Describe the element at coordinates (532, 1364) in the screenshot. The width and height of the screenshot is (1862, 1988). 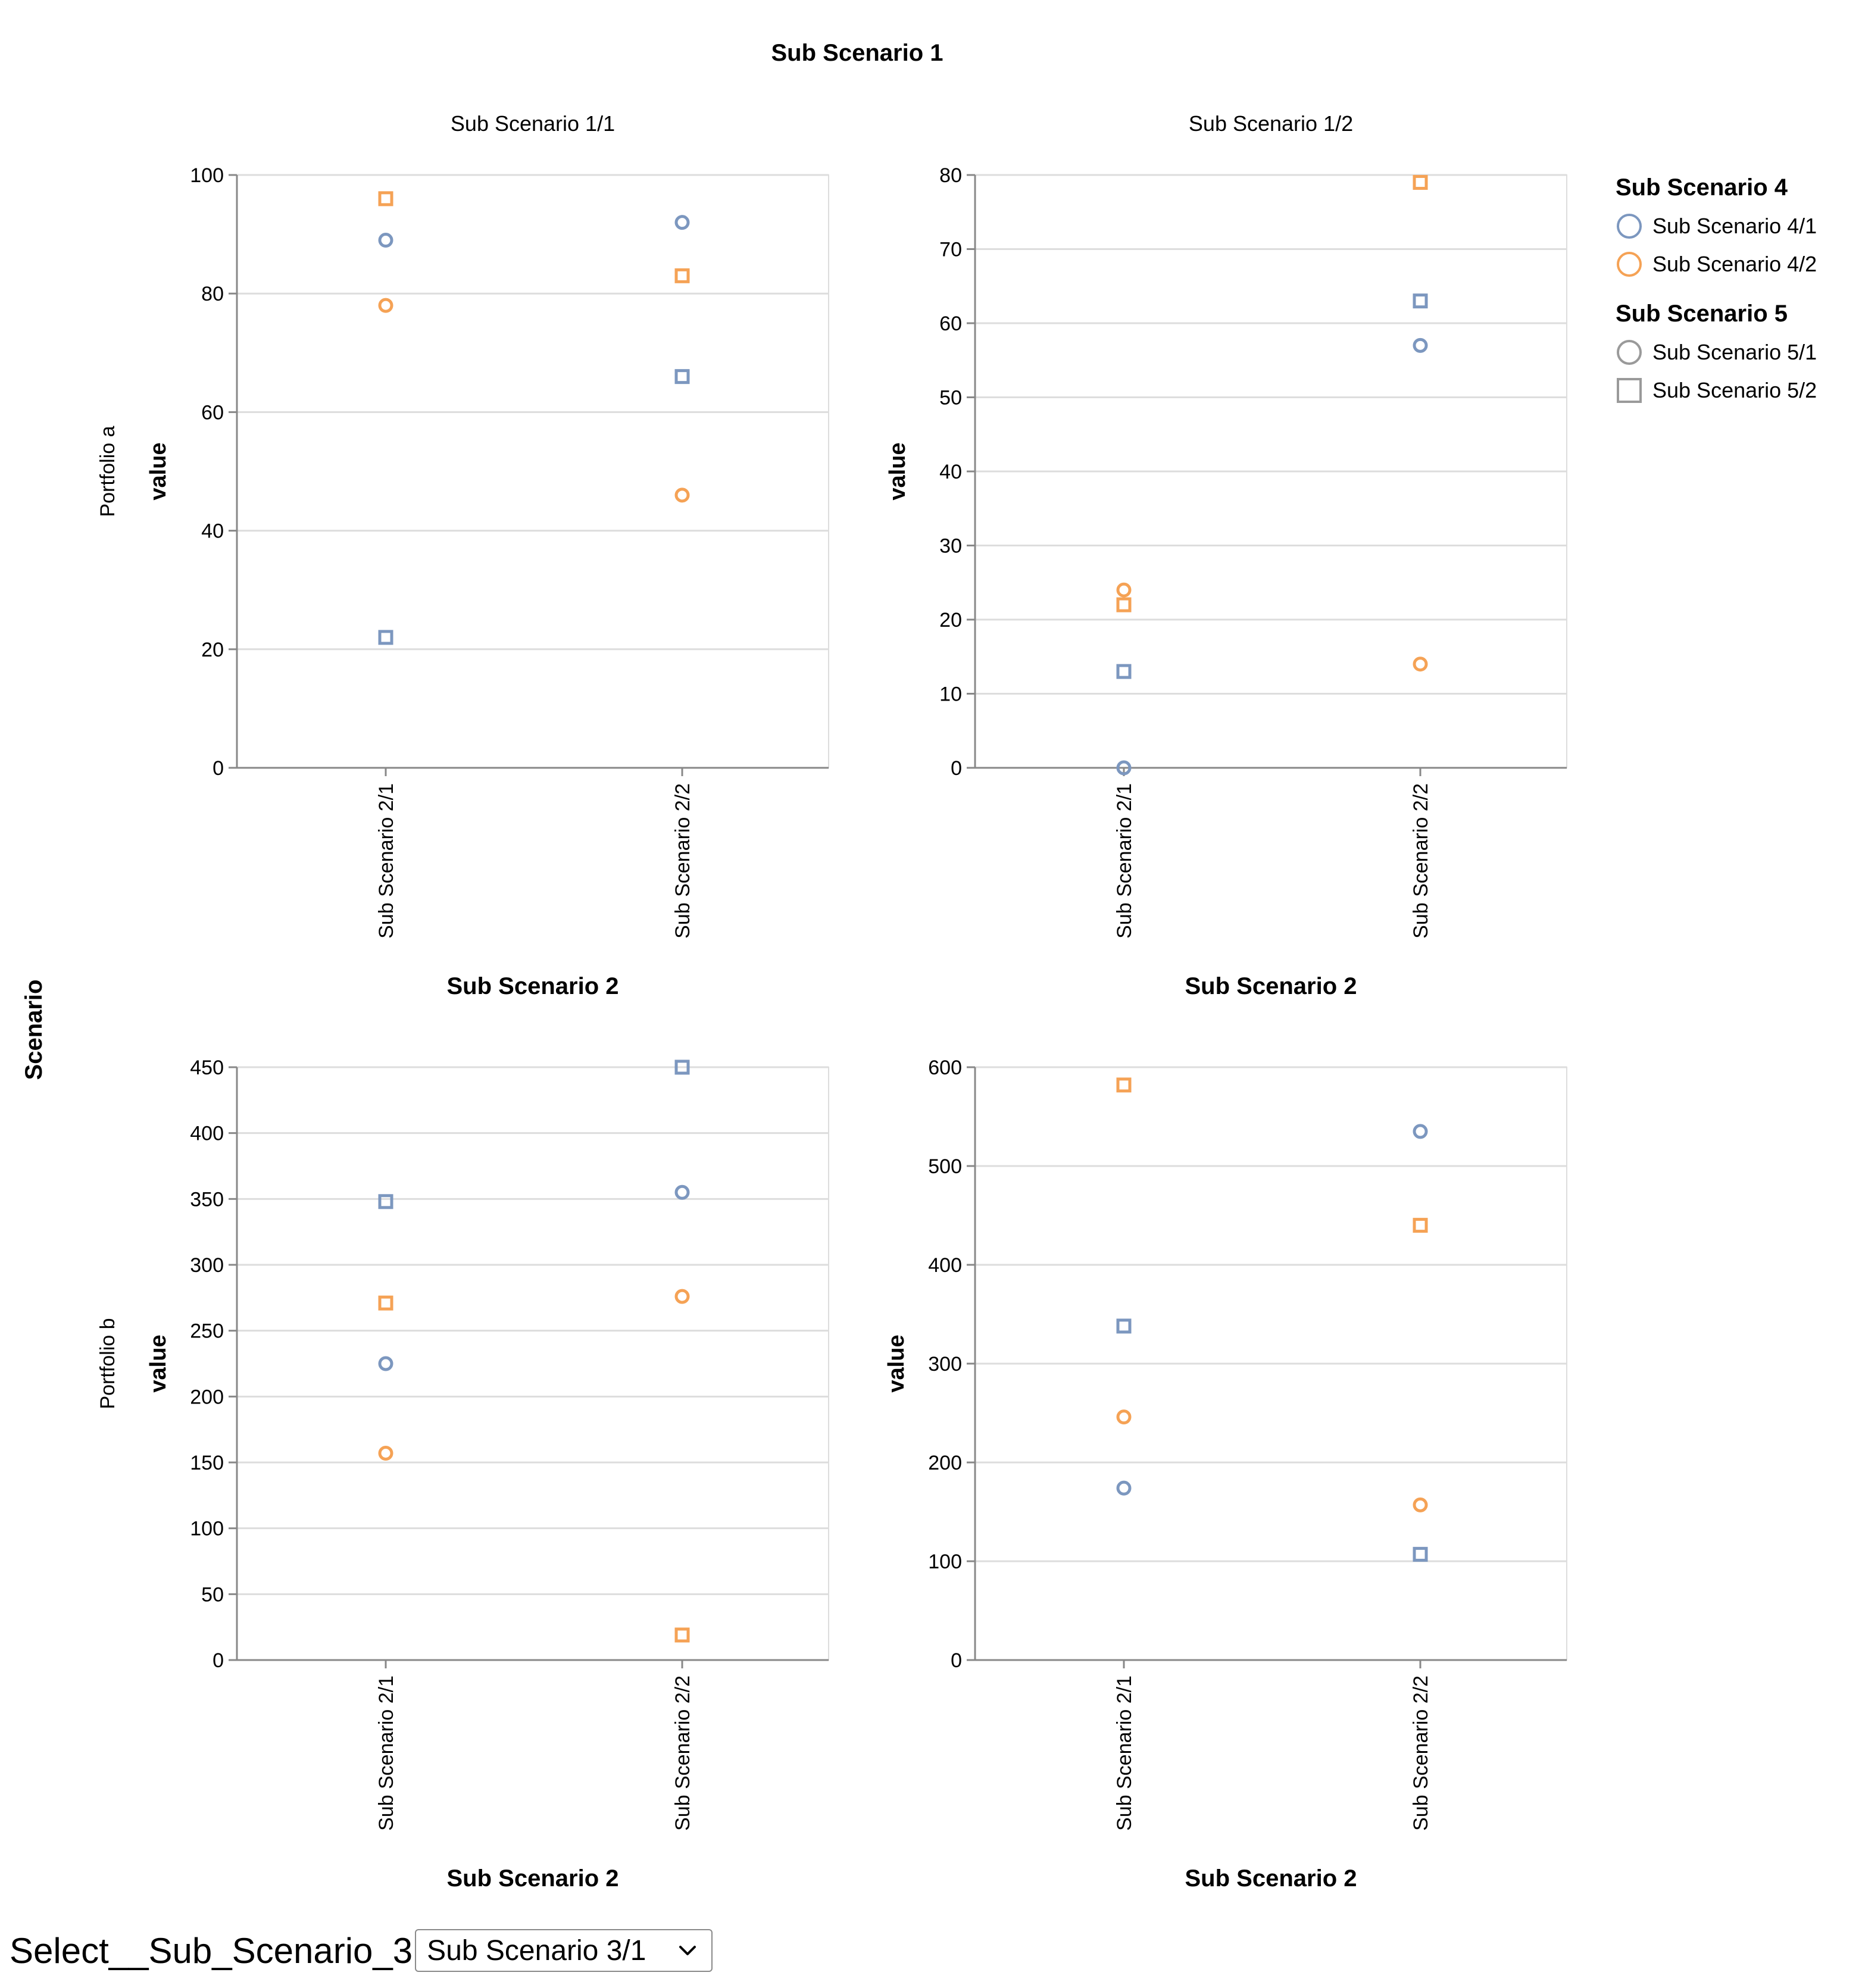
I see `plot-frame` at that location.